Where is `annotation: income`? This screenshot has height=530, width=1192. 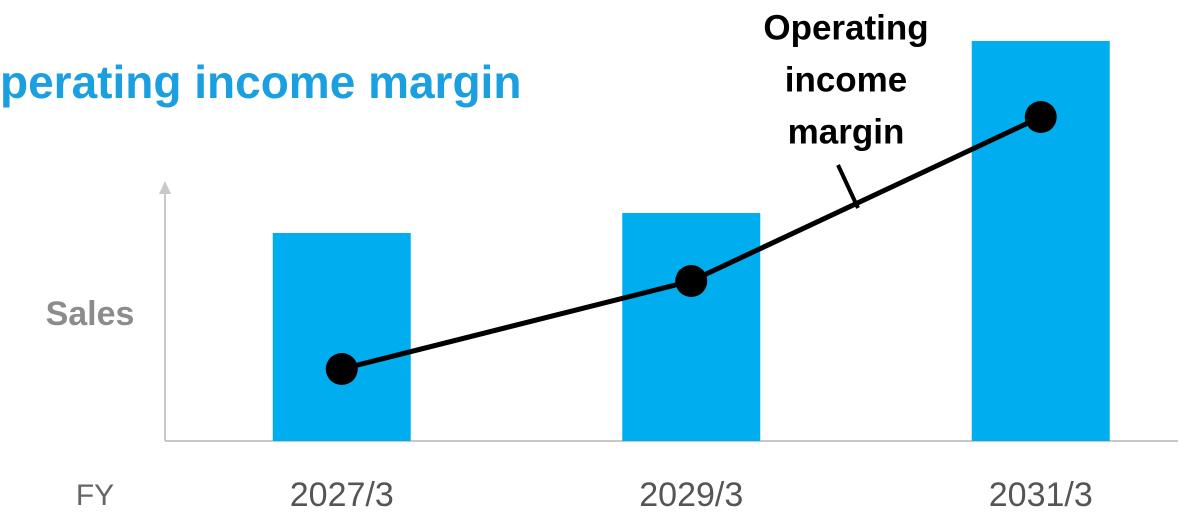 annotation: income is located at coordinates (846, 79).